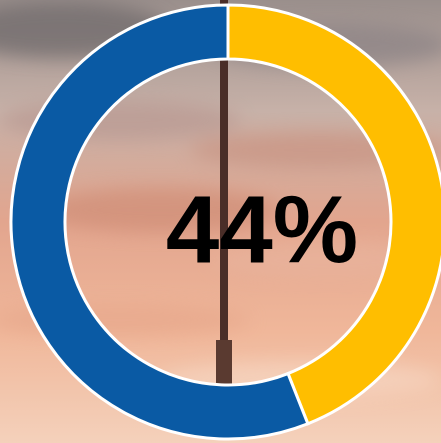 The height and width of the screenshot is (443, 441). I want to click on value-label: 44%, so click(262, 230).